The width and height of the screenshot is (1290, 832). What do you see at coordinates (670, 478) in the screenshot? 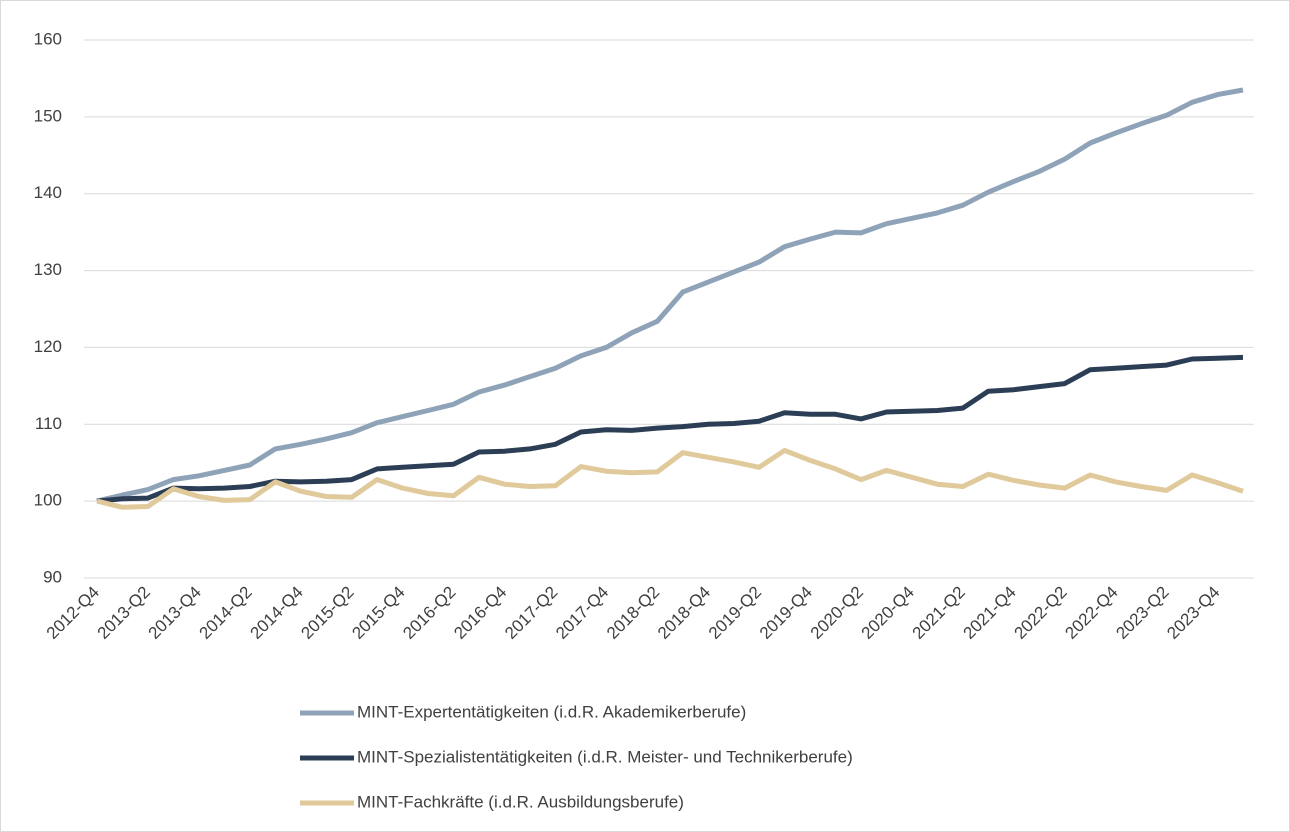
I see `series-line` at bounding box center [670, 478].